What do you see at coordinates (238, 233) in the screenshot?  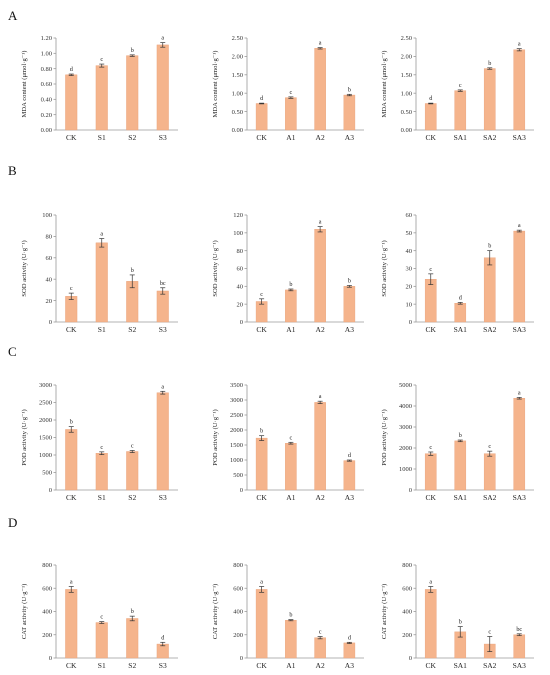 I see `y-tick-label: 100` at bounding box center [238, 233].